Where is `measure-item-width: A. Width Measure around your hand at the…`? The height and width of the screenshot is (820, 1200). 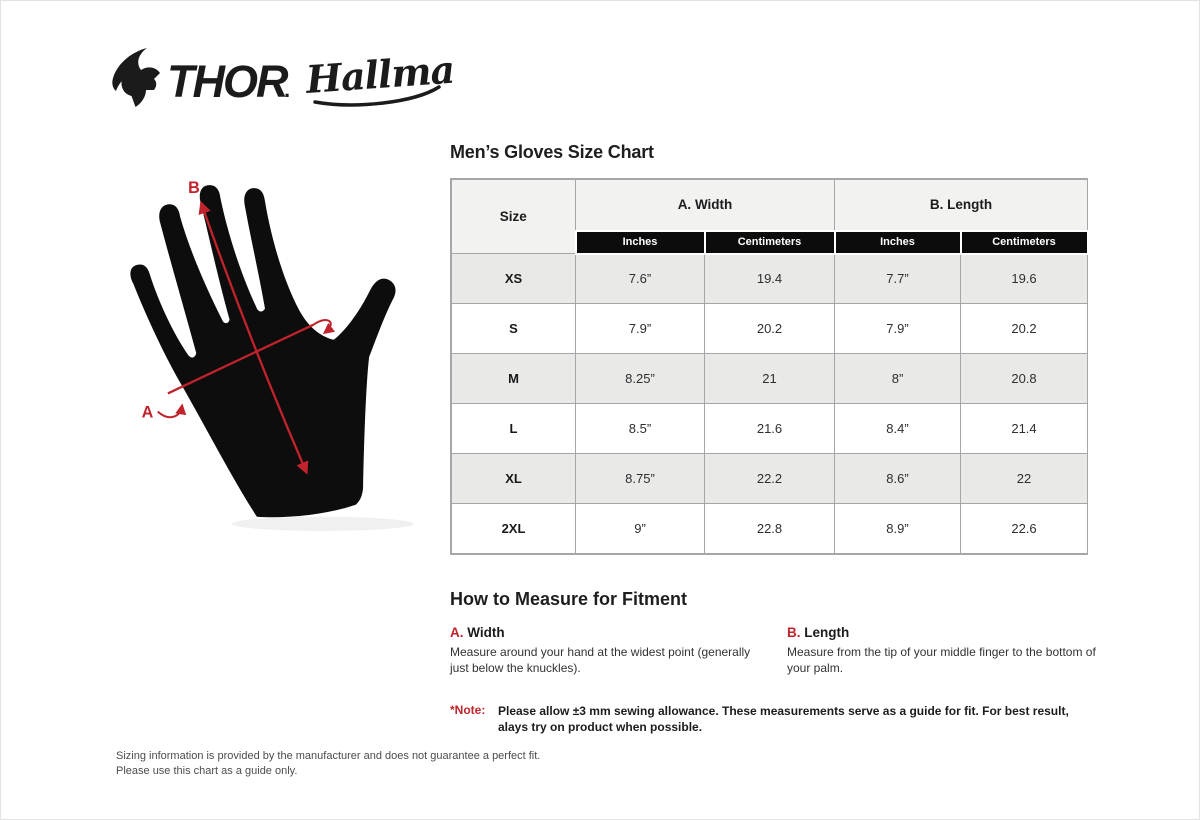 measure-item-width: A. Width Measure around your hand at the… is located at coordinates (606, 650).